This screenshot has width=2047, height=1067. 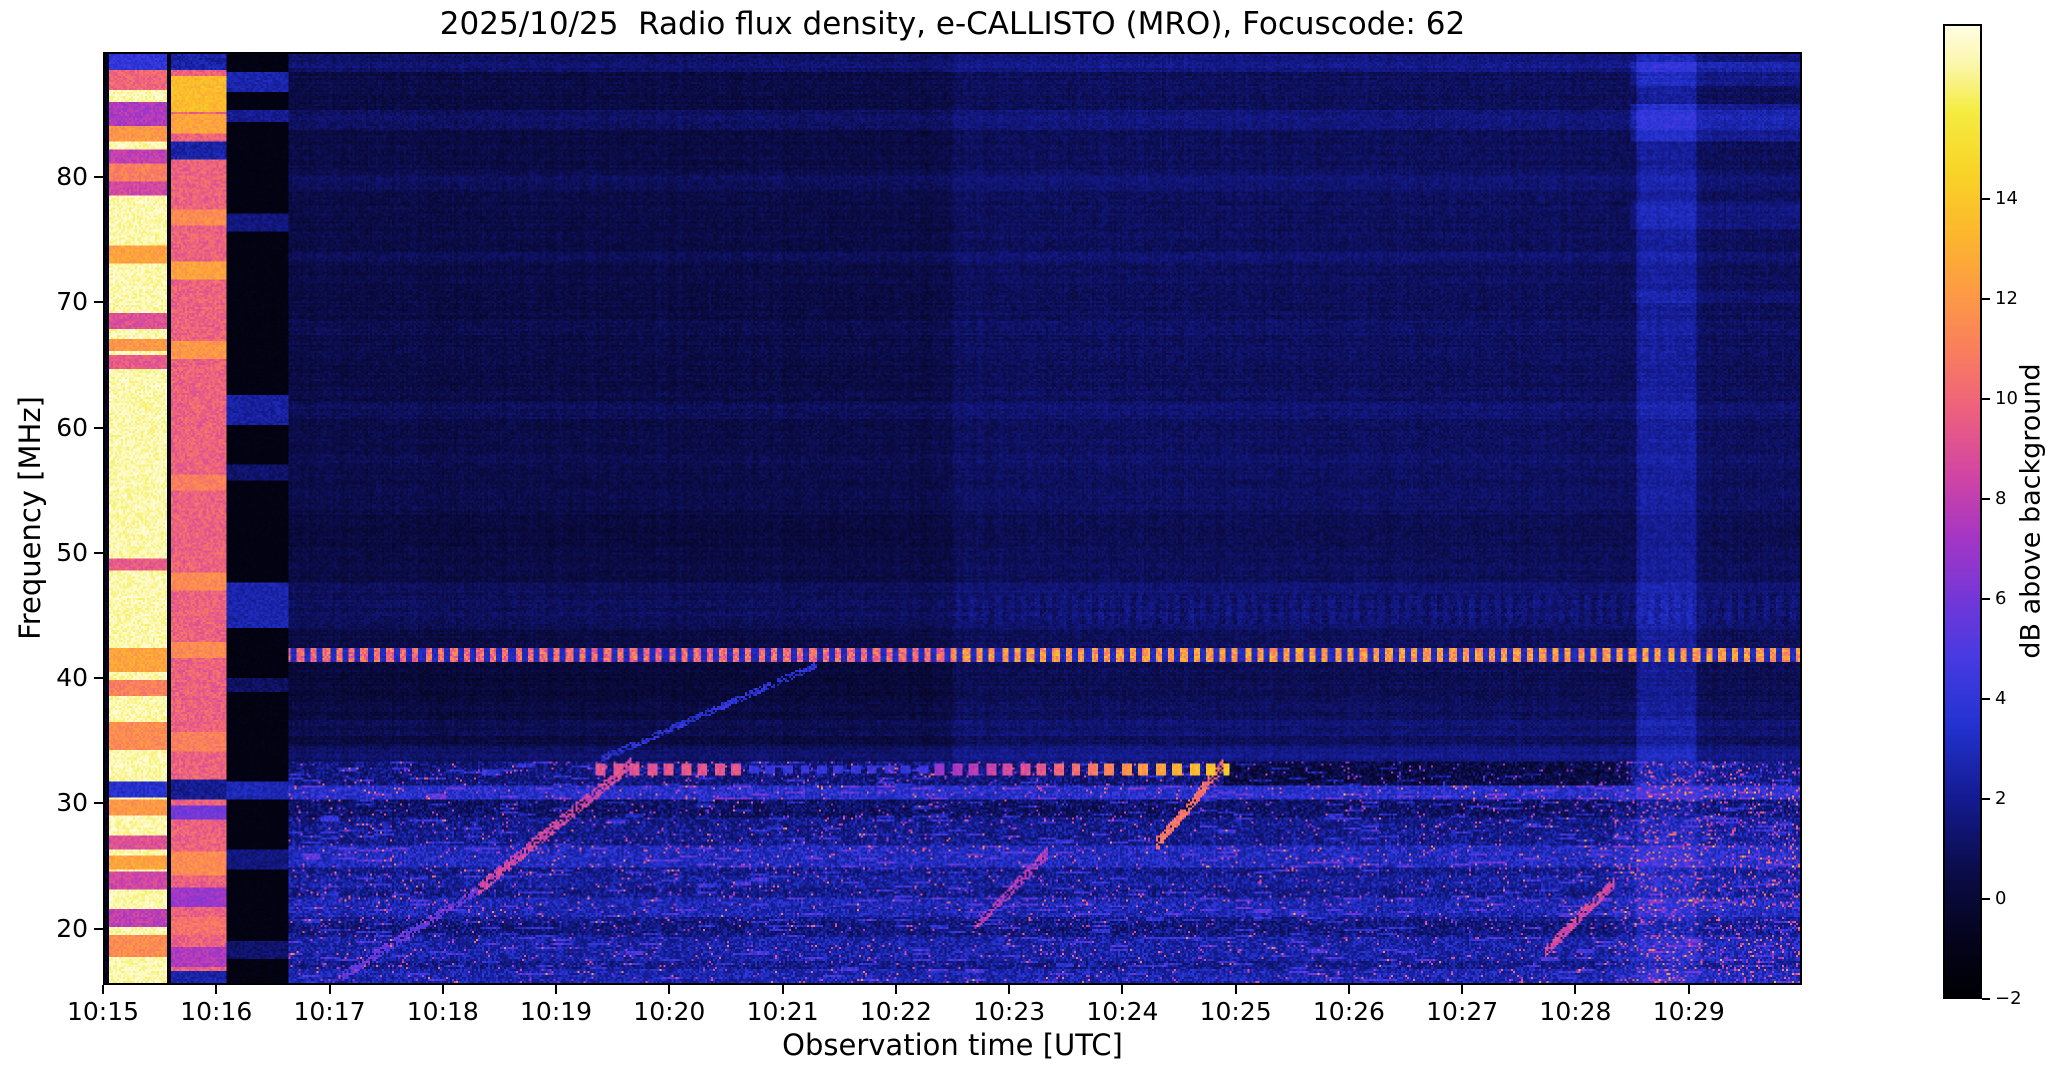 I want to click on x-tick-label: 10:18, so click(x=442, y=1011).